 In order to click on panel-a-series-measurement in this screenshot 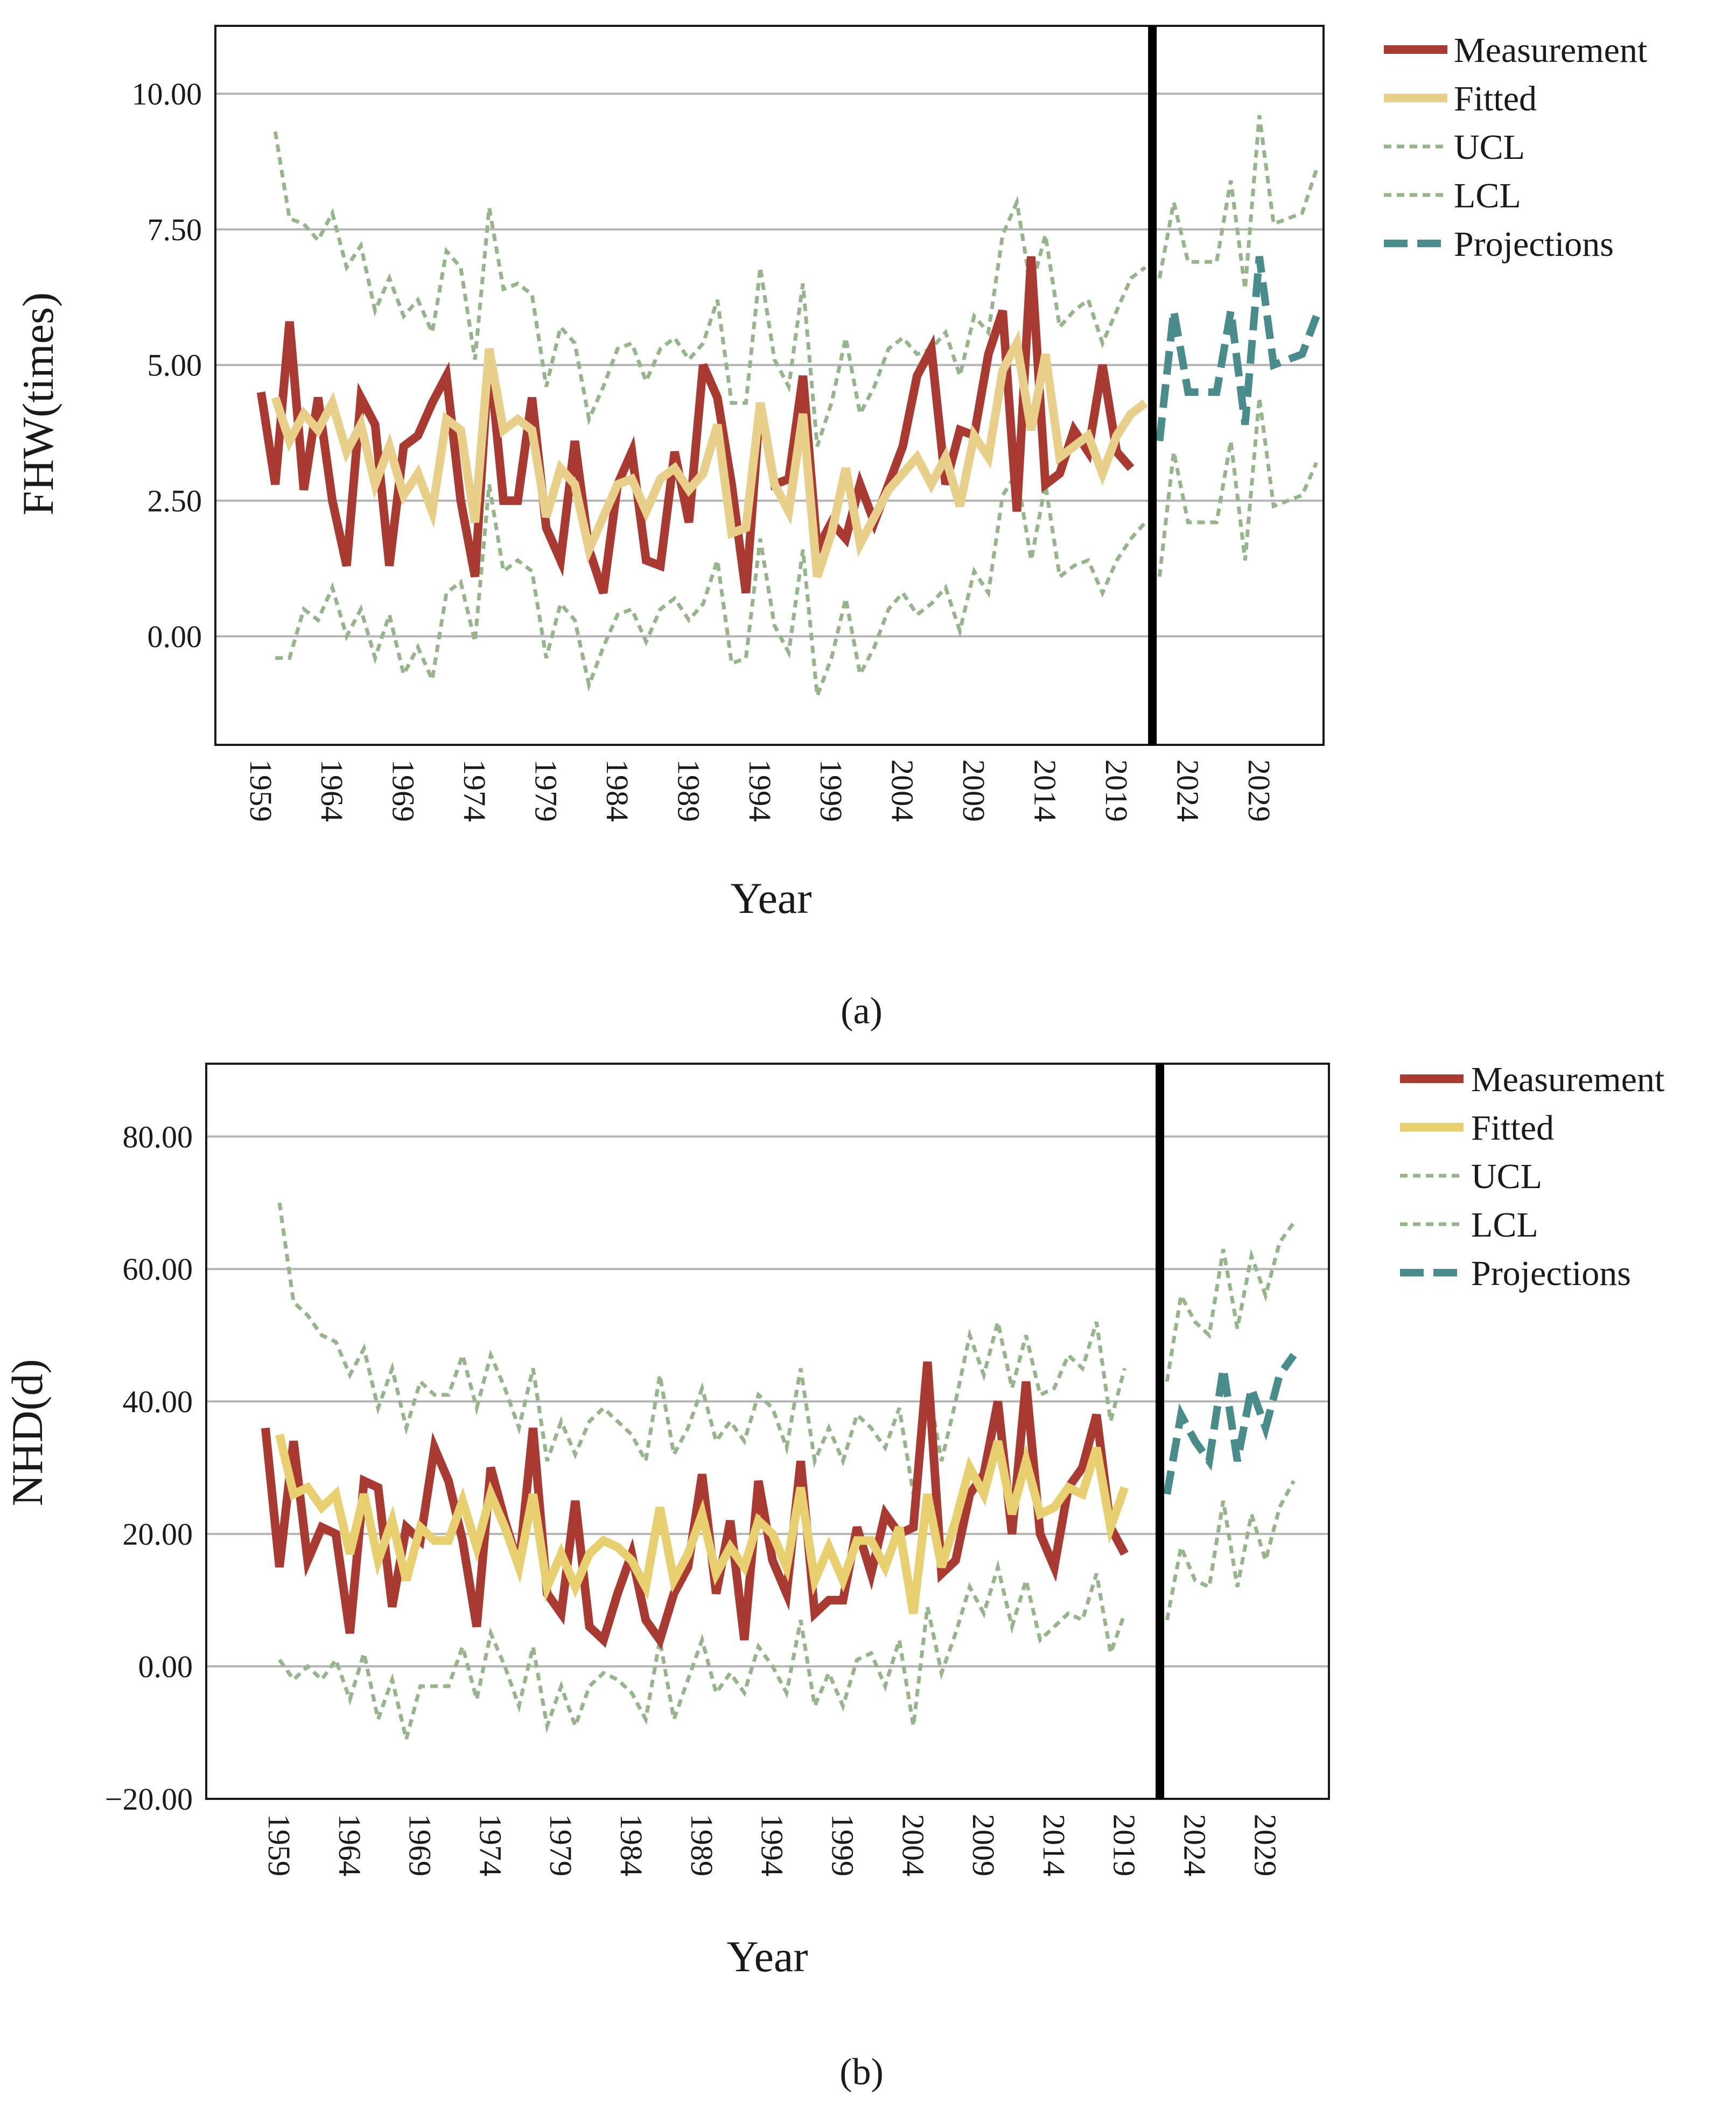, I will do `click(695, 425)`.